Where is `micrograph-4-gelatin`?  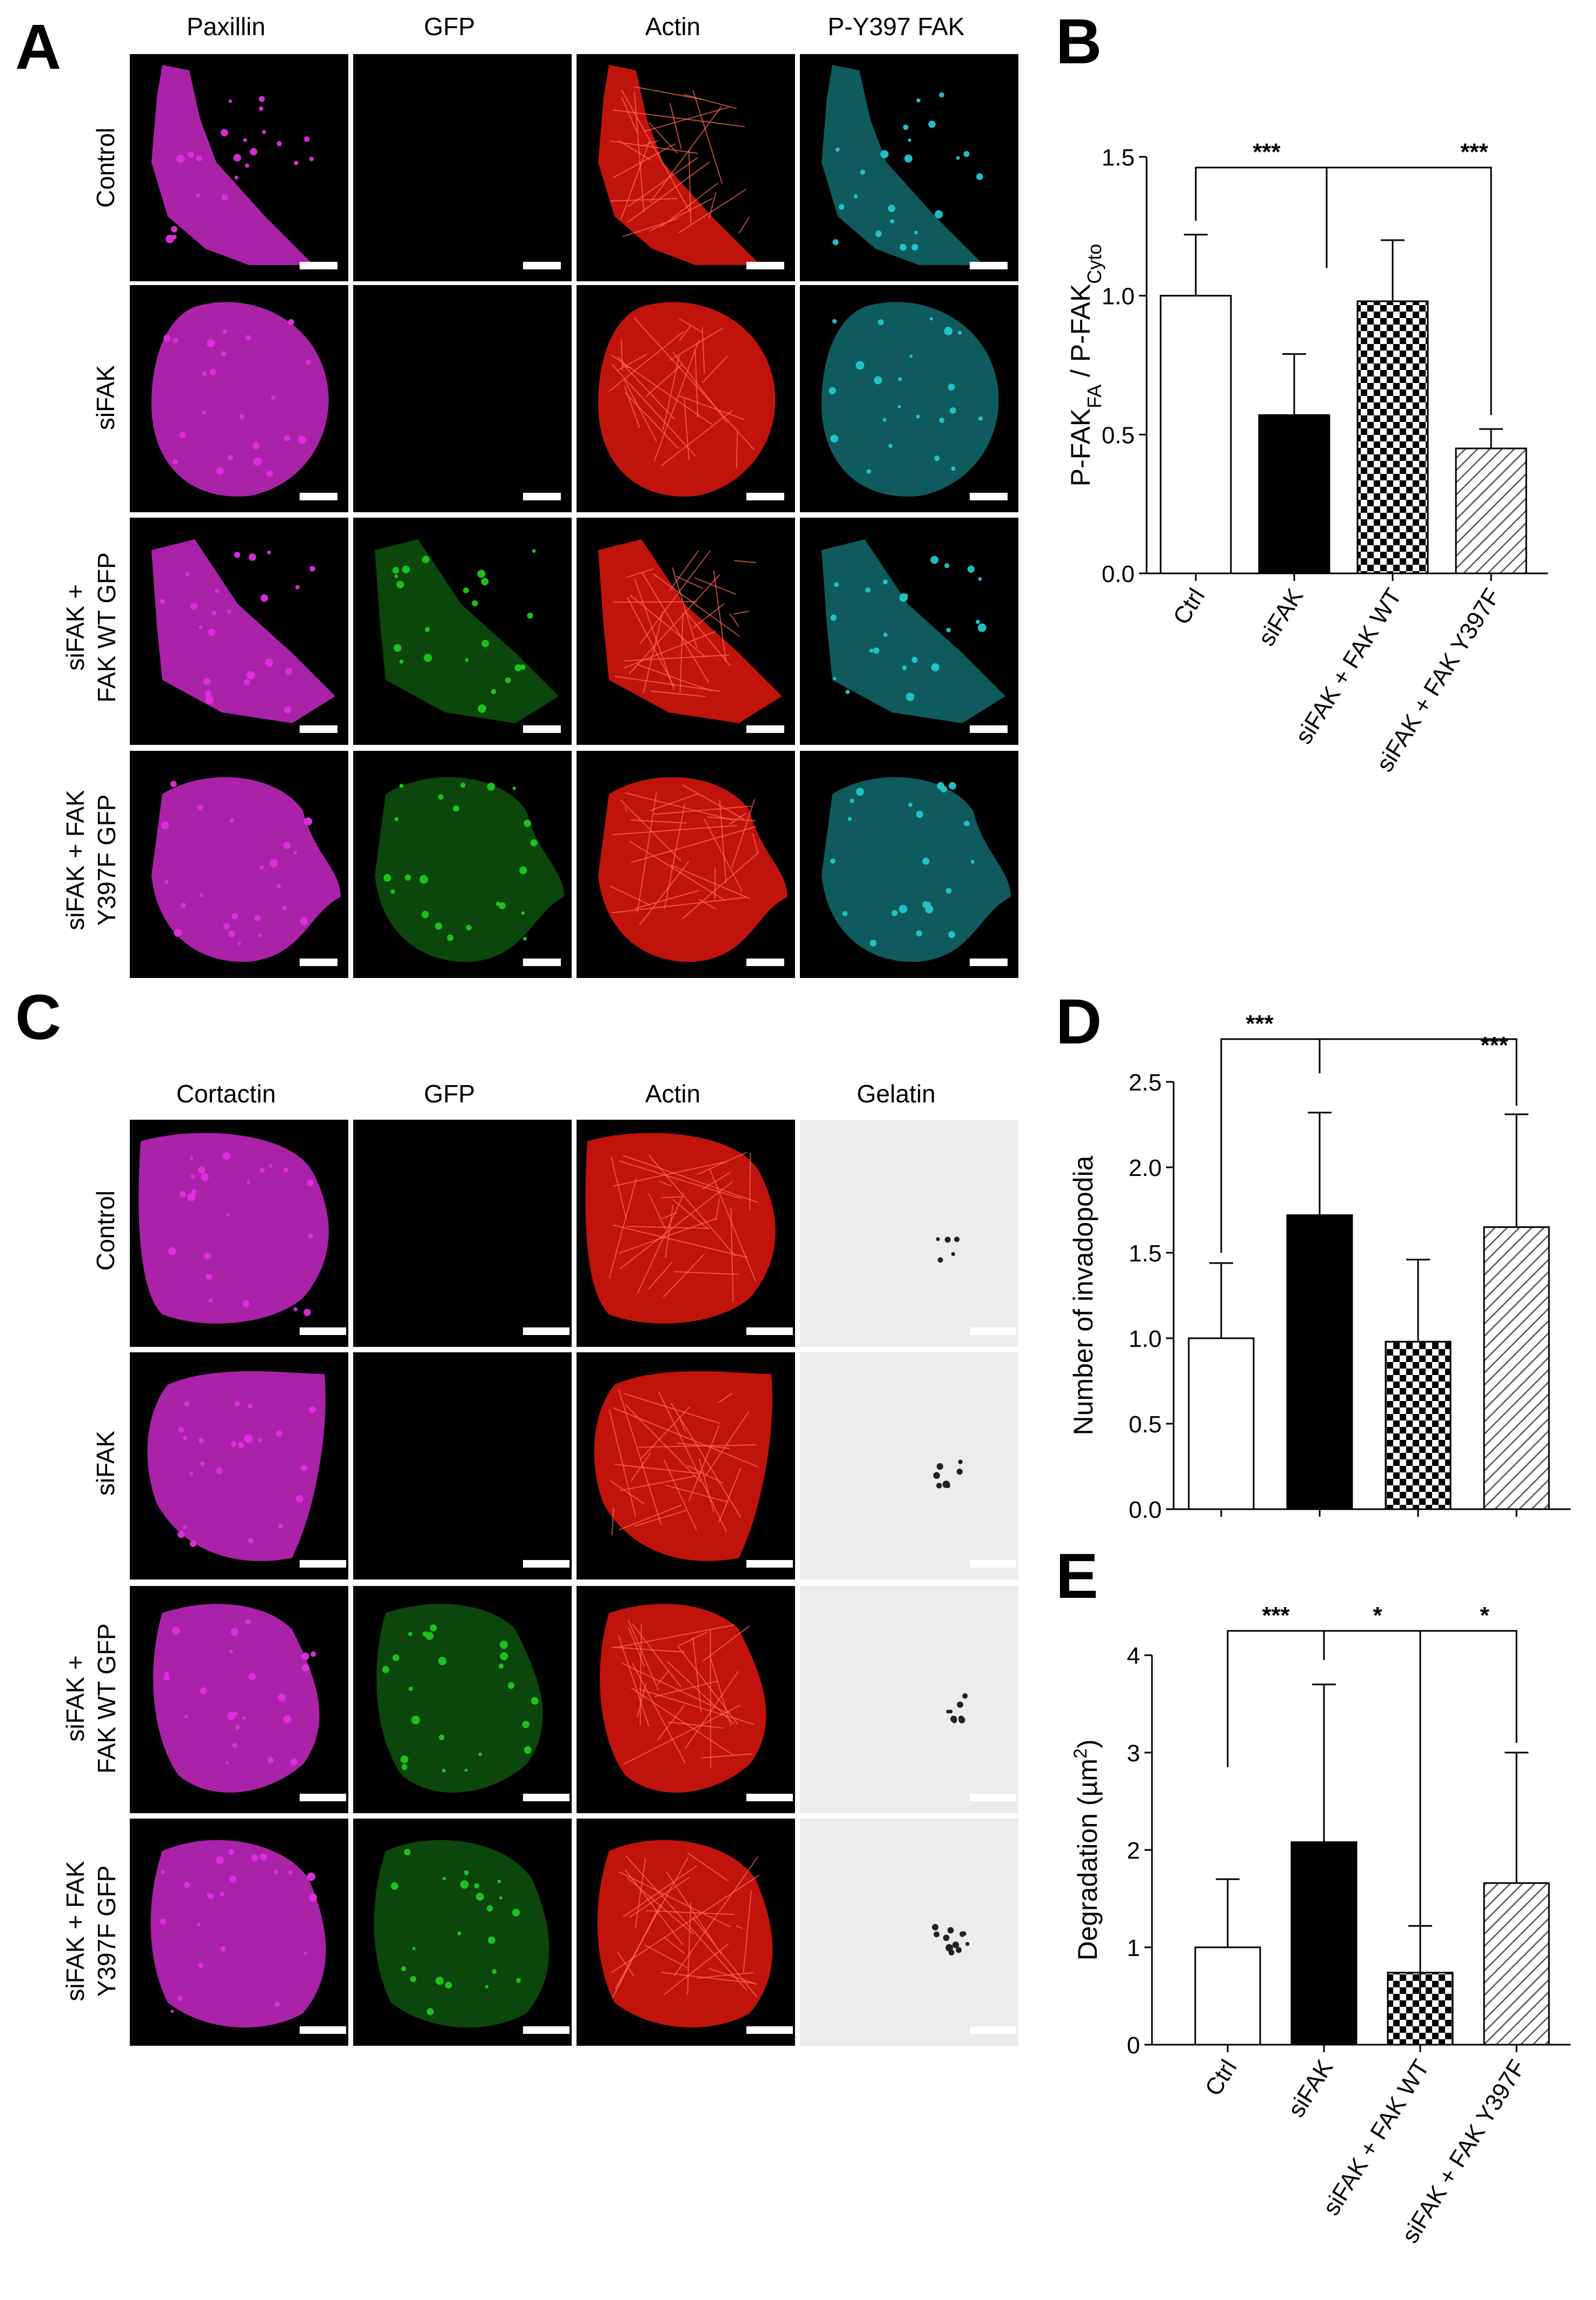
micrograph-4-gelatin is located at coordinates (909, 1932).